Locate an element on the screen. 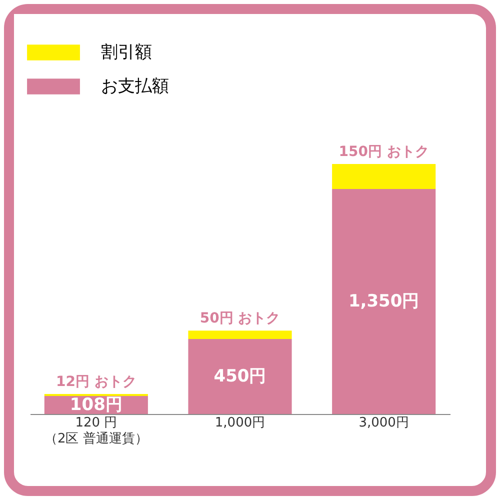  x-tick-label: 3,000円 is located at coordinates (383, 423).